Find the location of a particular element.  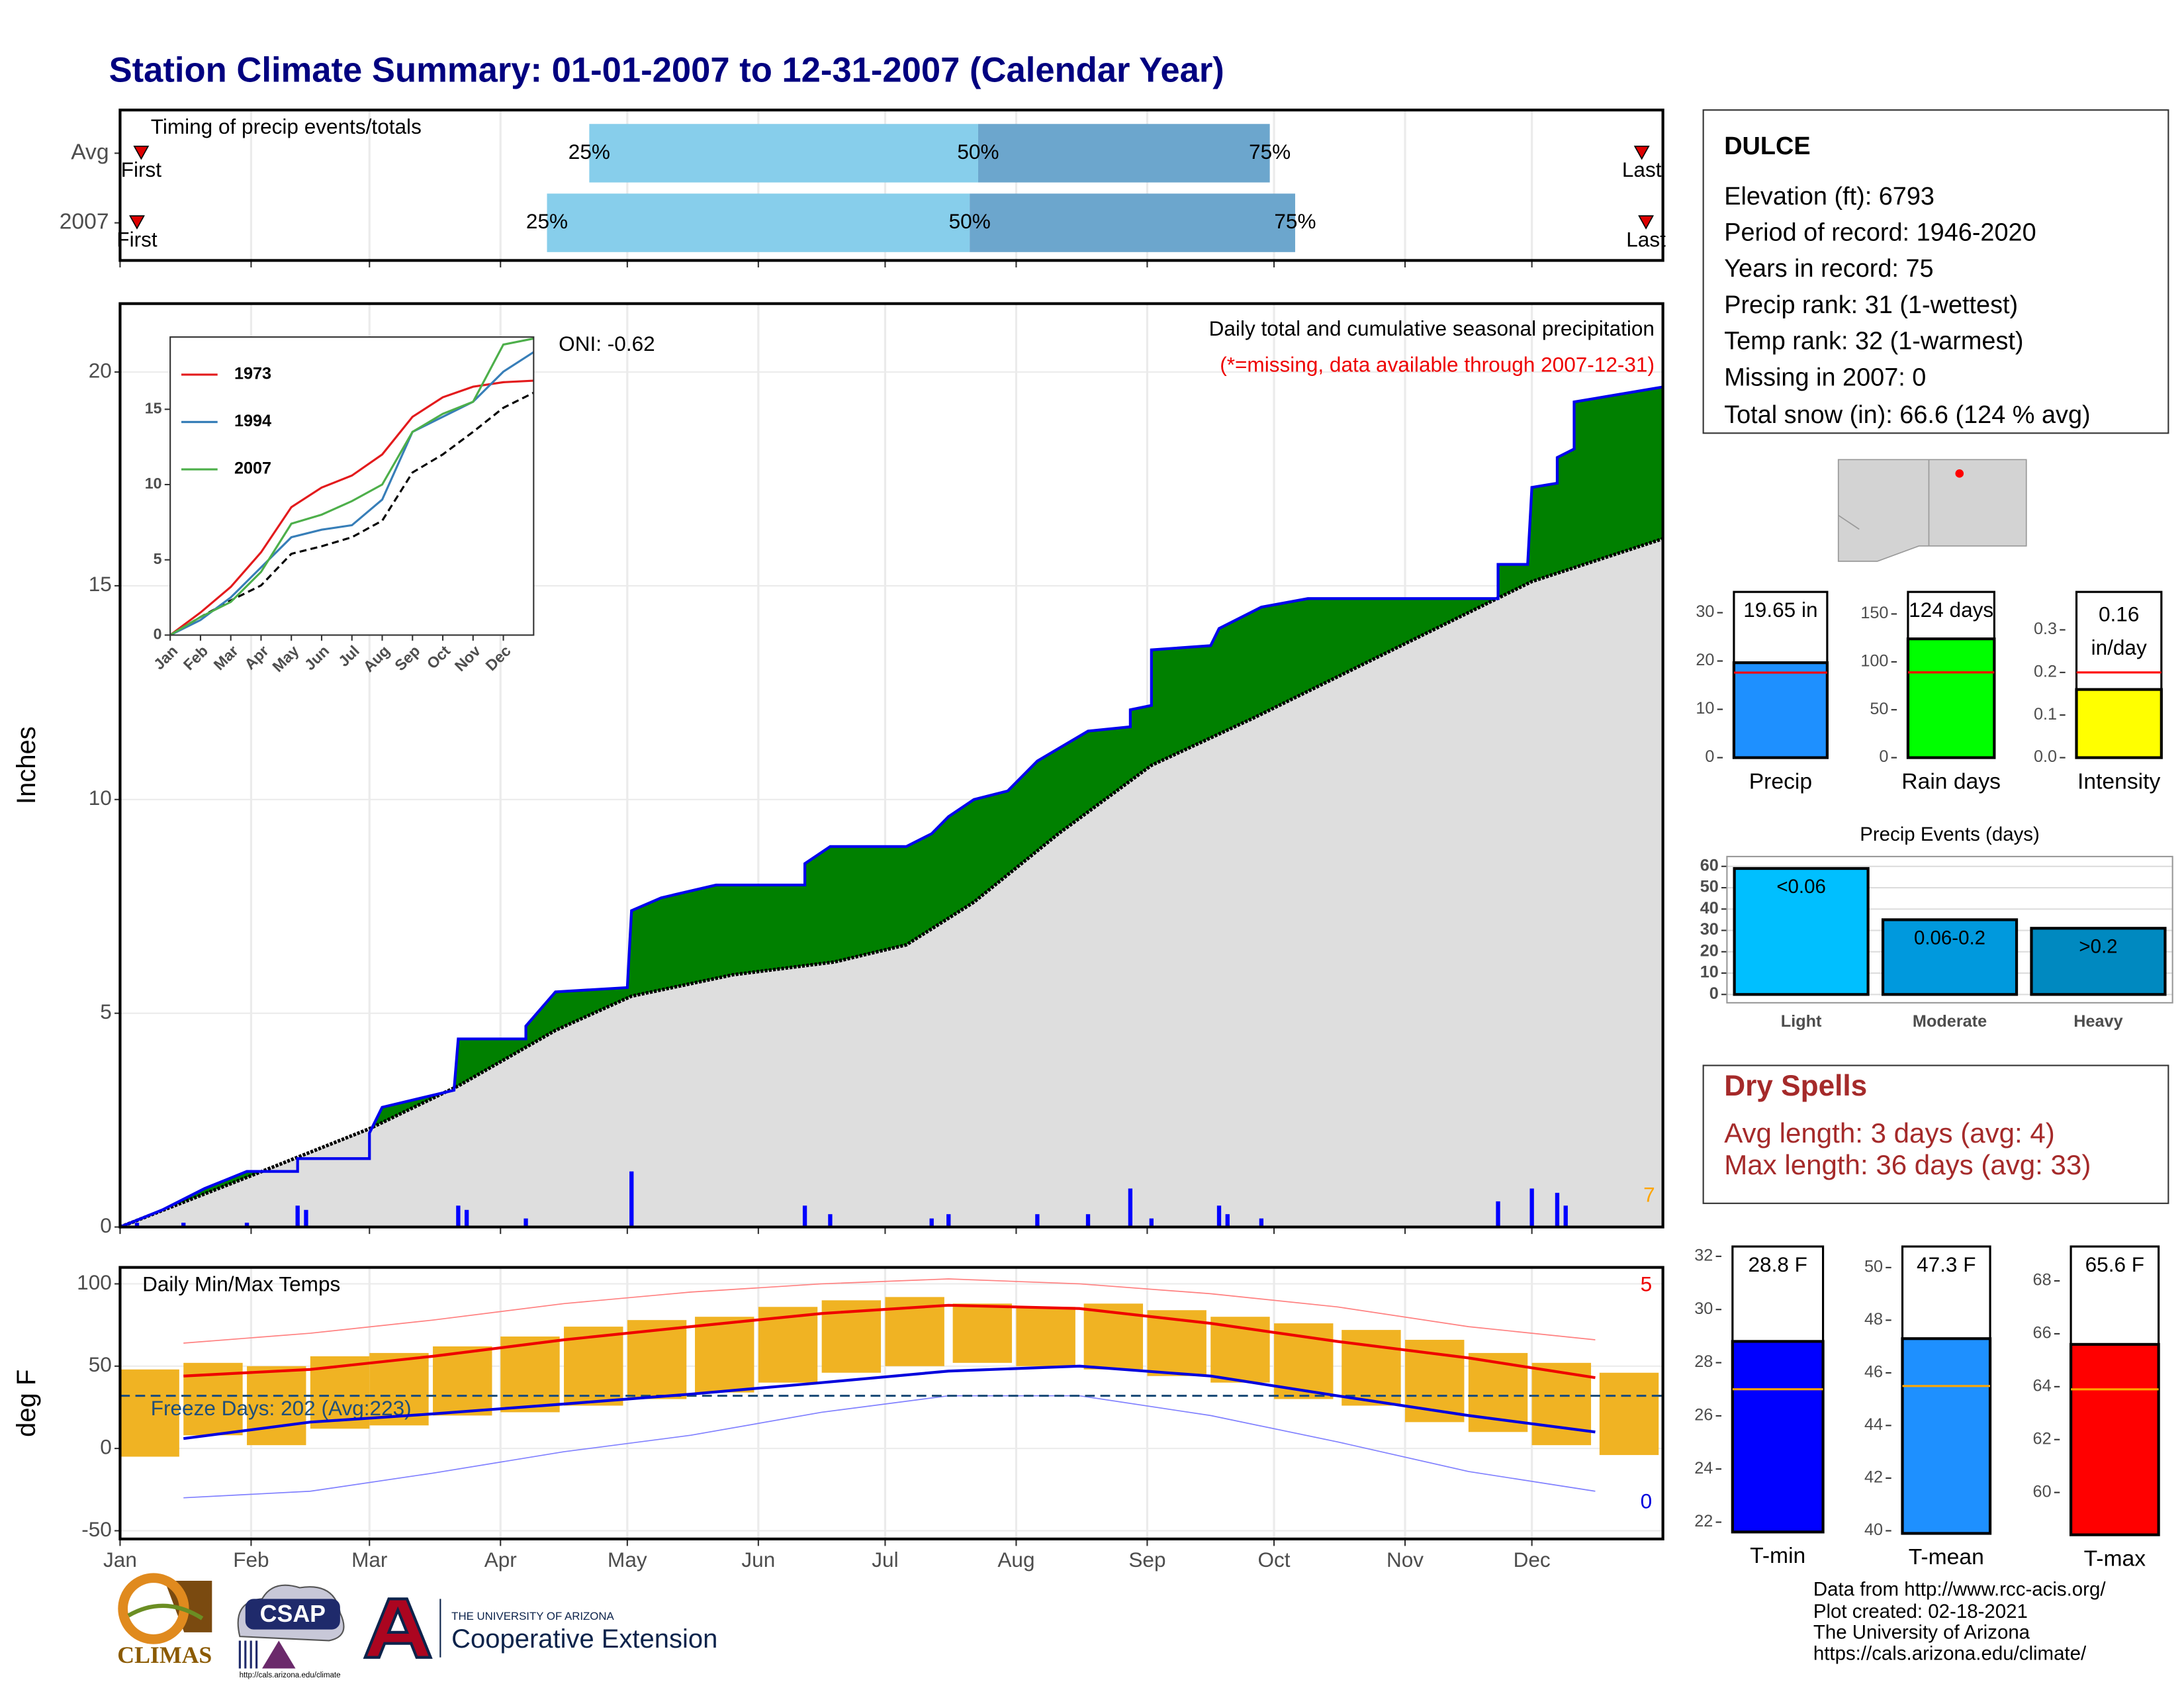

value-label: 124 days is located at coordinates (1951, 610).